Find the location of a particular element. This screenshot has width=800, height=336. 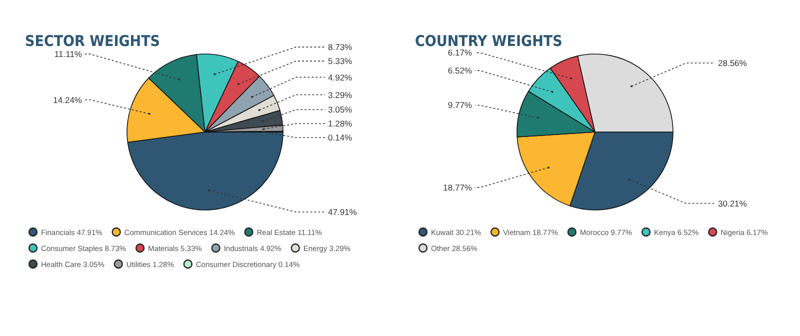

chart-title: SECTOR WEIGHTS is located at coordinates (92, 41).